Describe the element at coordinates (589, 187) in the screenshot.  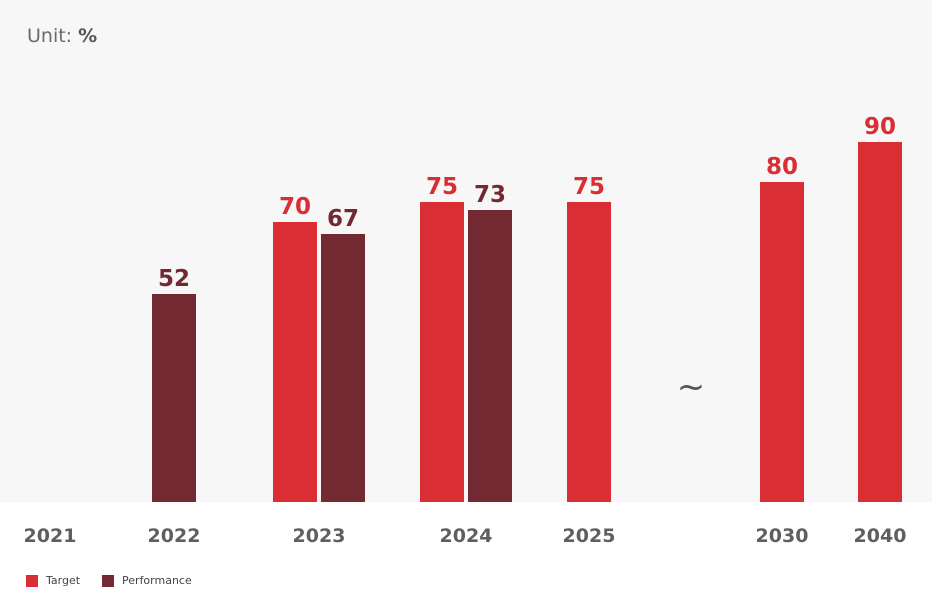
I see `data-label-target-2025: 75` at that location.